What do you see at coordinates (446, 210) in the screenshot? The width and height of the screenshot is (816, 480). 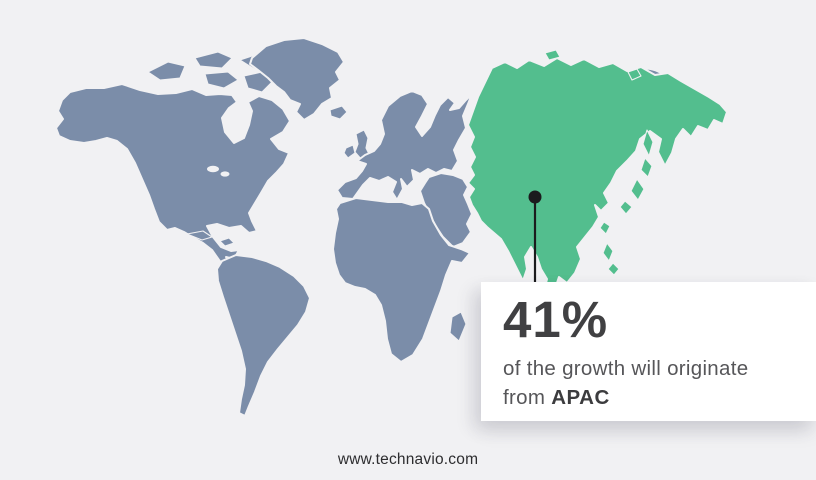 I see `landmass-middle-east` at bounding box center [446, 210].